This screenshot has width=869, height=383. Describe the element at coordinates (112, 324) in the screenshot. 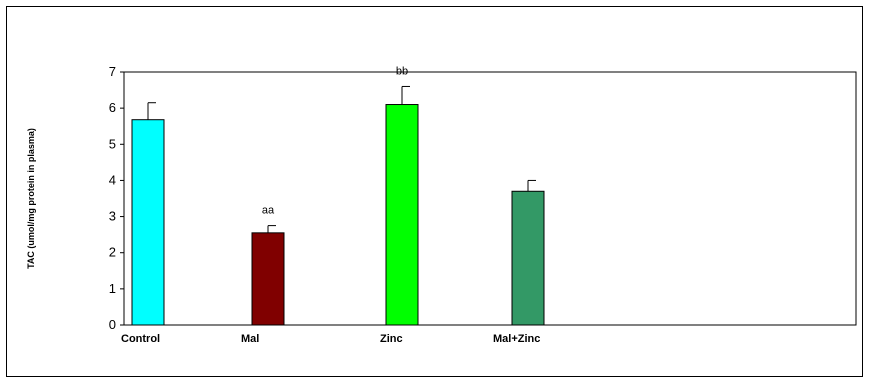

I see `y-tick-label: 0` at that location.